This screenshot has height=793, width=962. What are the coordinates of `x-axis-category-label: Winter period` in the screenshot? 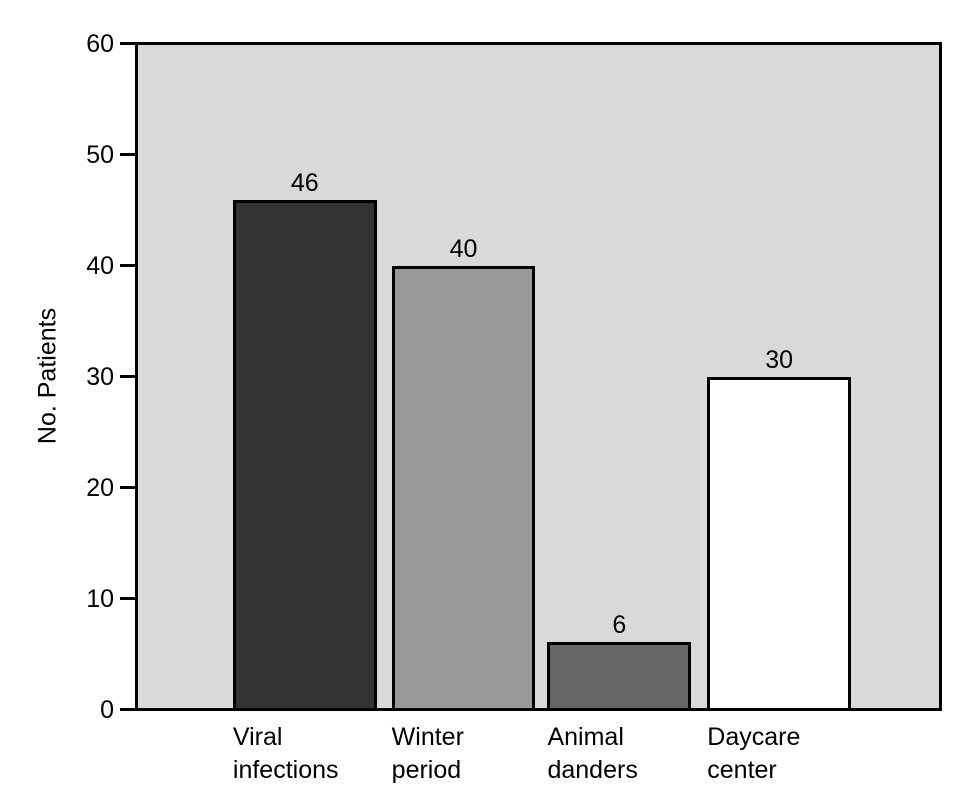 It's located at (427, 753).